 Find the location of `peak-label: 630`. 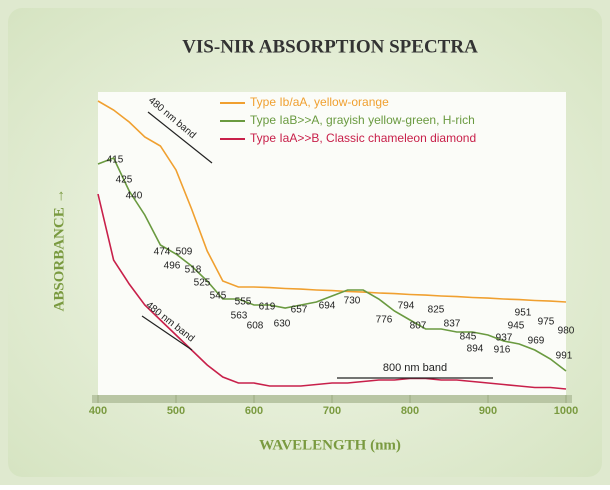

peak-label: 630 is located at coordinates (282, 324).